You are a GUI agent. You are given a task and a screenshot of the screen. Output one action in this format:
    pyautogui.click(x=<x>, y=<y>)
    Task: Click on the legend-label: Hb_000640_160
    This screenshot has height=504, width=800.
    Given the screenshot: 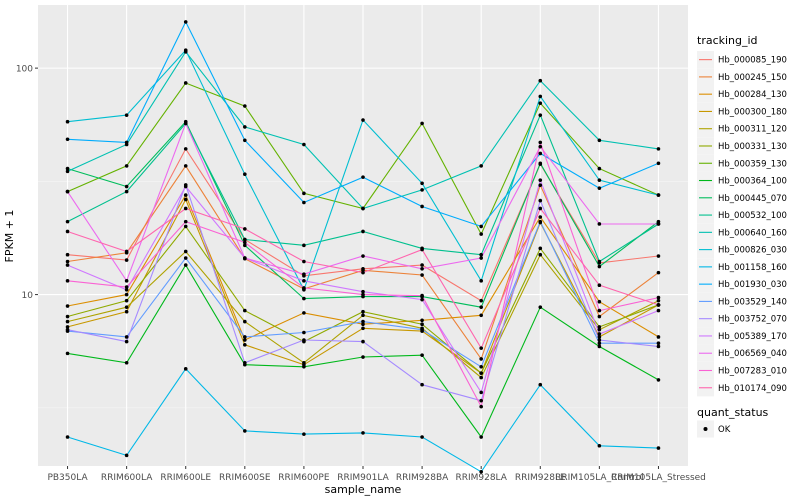 What is the action you would take?
    pyautogui.click(x=752, y=233)
    